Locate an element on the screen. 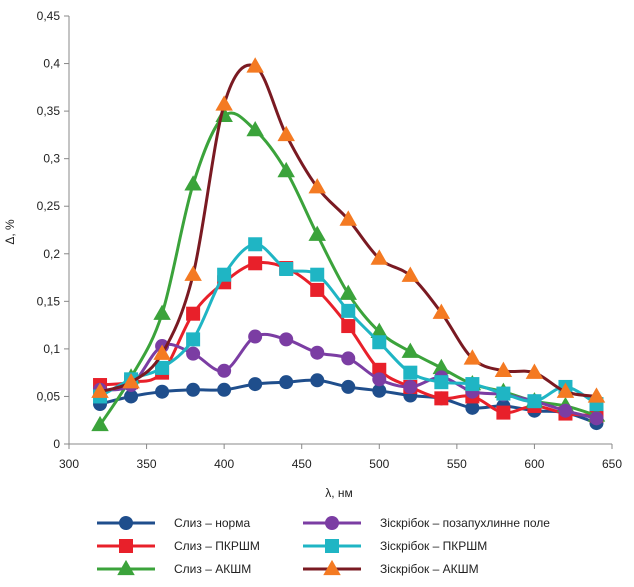  x-tick-label: 600 is located at coordinates (534, 464).